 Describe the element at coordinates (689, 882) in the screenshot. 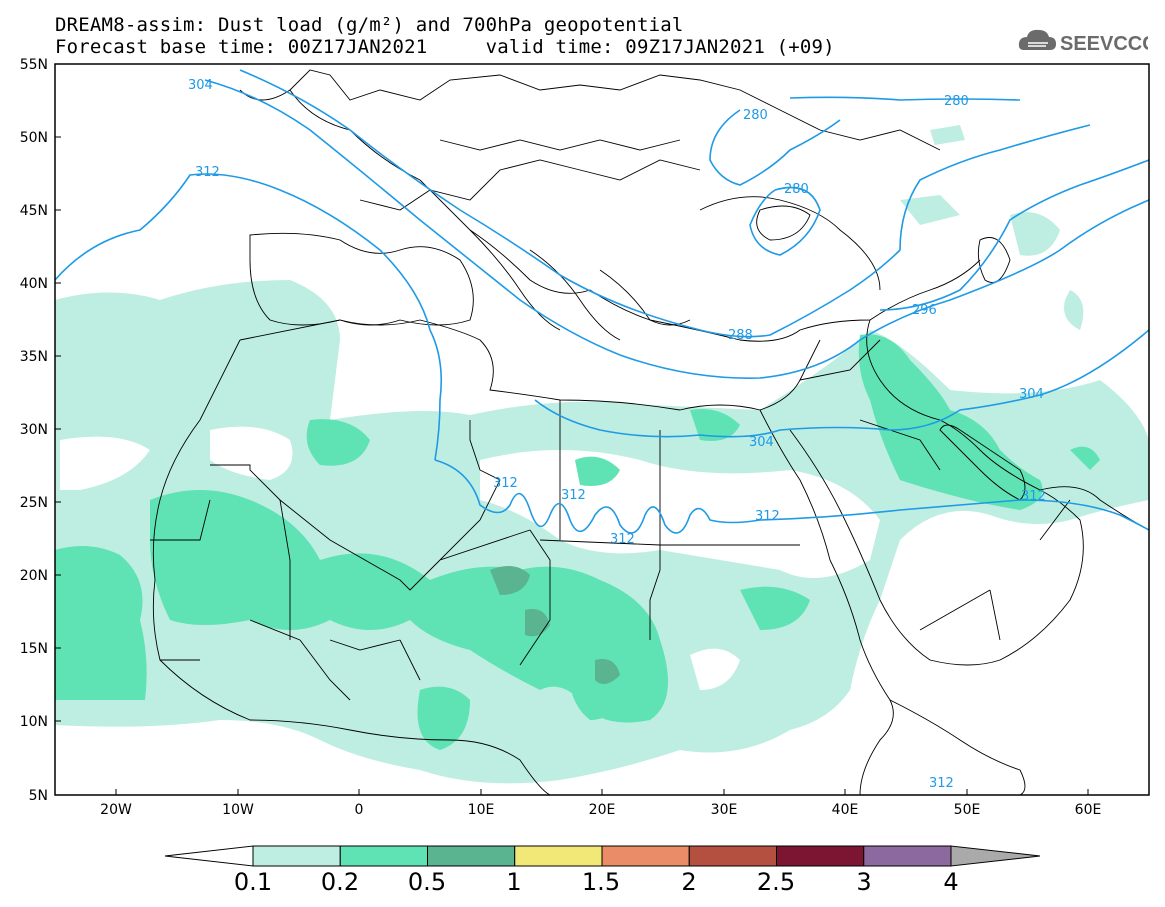

I see `colorbar-tick-label: 2` at that location.